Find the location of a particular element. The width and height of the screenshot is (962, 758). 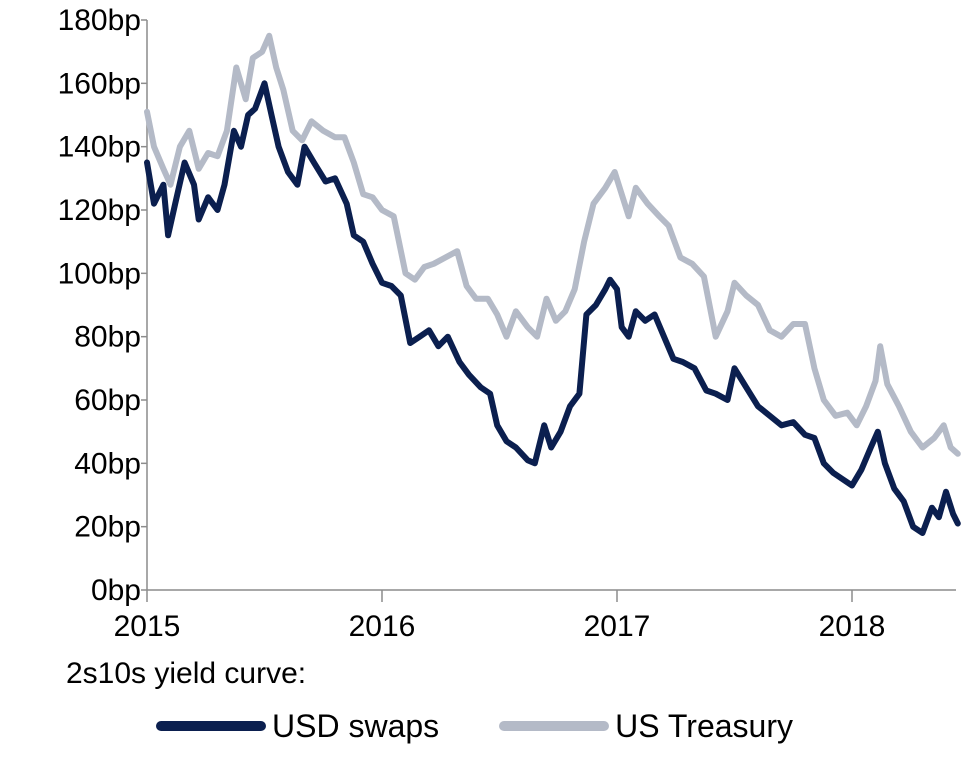

legend-item-usd-swaps: USD swaps is located at coordinates (297, 726).